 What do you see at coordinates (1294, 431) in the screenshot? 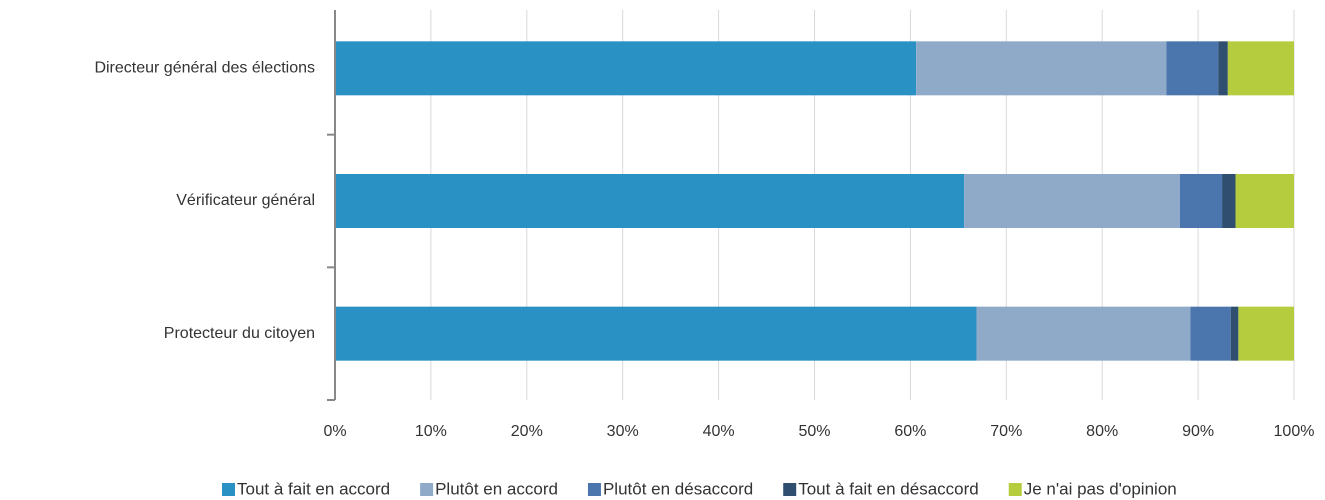
I see `x-tick-label: 100%` at bounding box center [1294, 431].